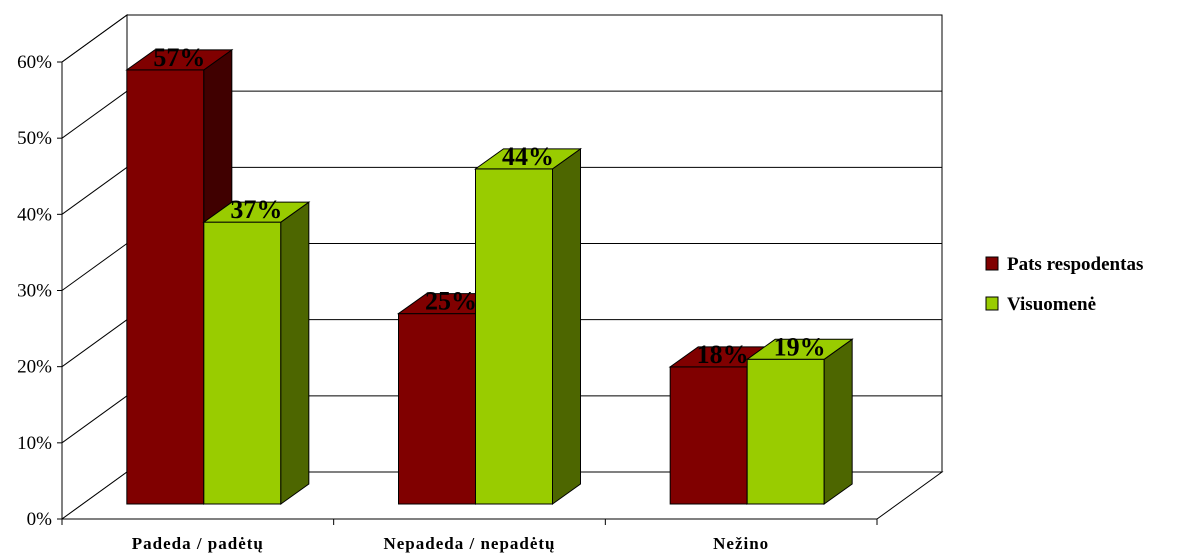 The height and width of the screenshot is (560, 1181). What do you see at coordinates (528, 156) in the screenshot?
I see `data-label: 44%` at bounding box center [528, 156].